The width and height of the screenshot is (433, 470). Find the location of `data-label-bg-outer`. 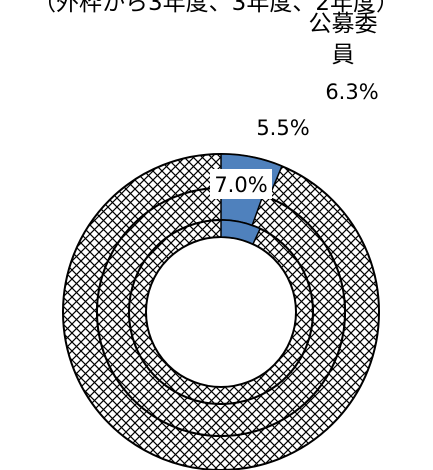

data-label-bg-outer is located at coordinates (352, 91).